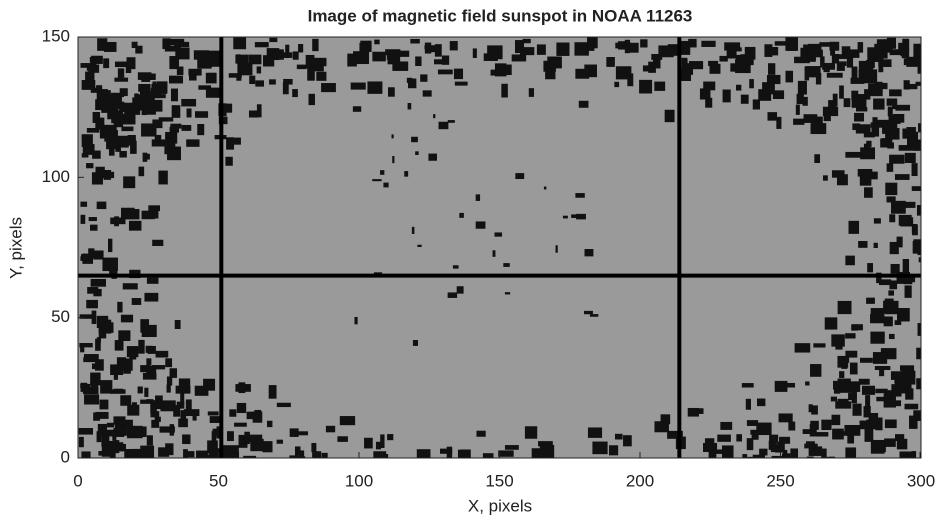 Image resolution: width=936 pixels, height=518 pixels. What do you see at coordinates (218, 480) in the screenshot?
I see `x-tick-label: 50` at bounding box center [218, 480].